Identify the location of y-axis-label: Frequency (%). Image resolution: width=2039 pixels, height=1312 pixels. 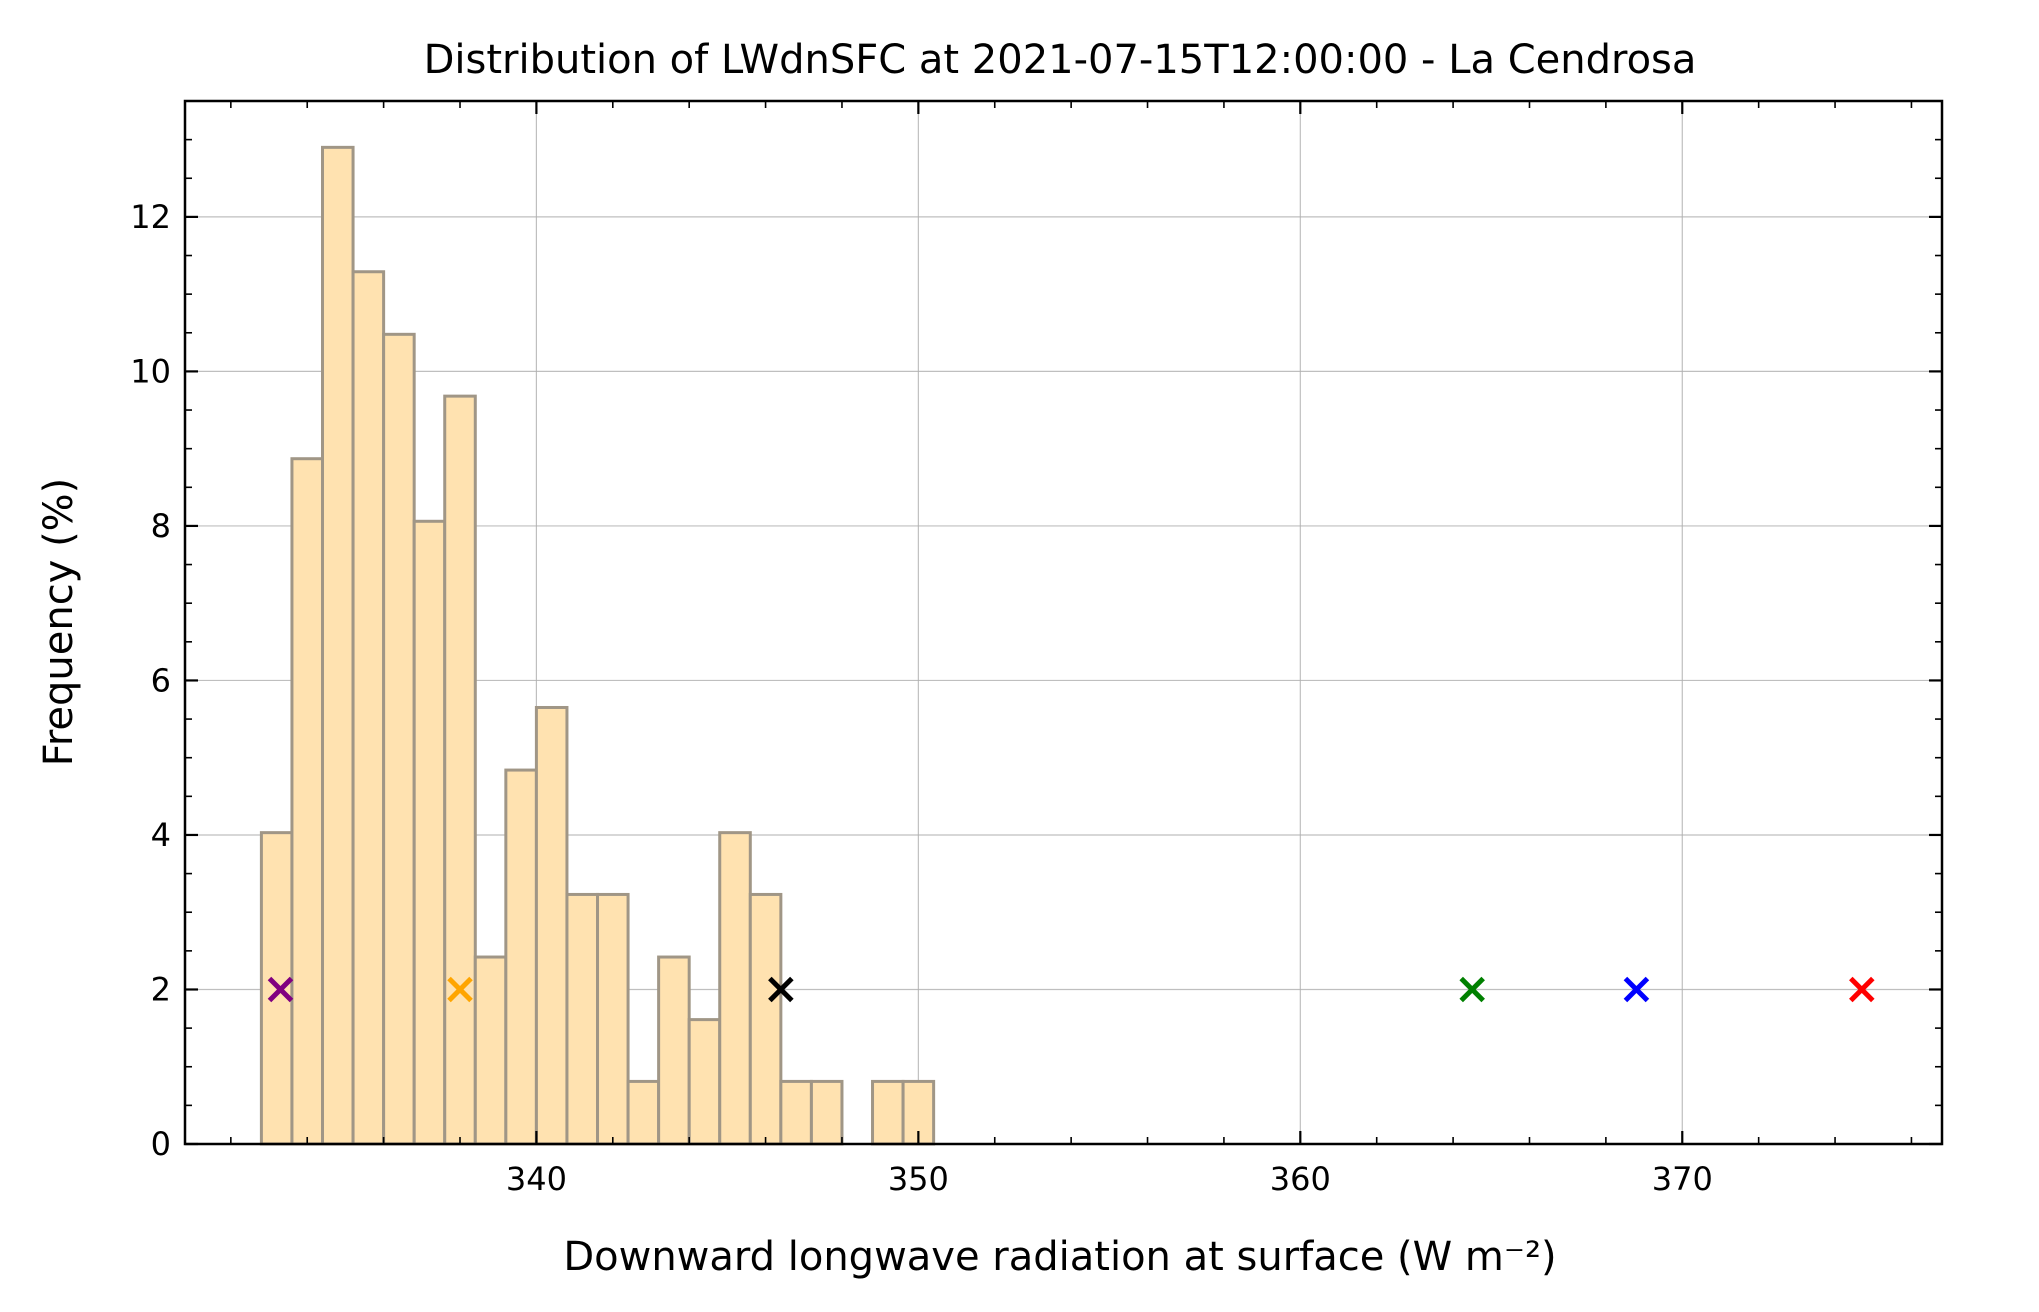
(59, 622).